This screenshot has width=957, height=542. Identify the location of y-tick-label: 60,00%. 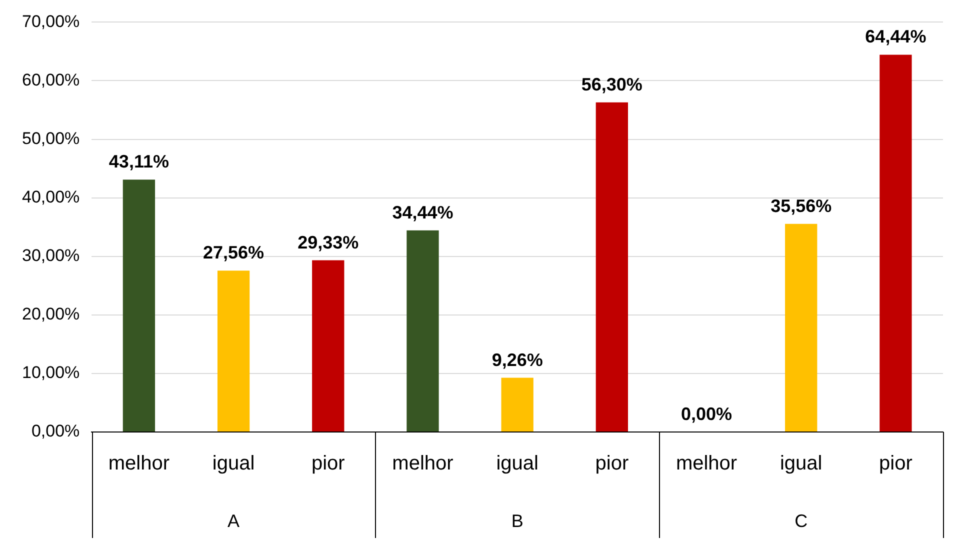
(51, 80).